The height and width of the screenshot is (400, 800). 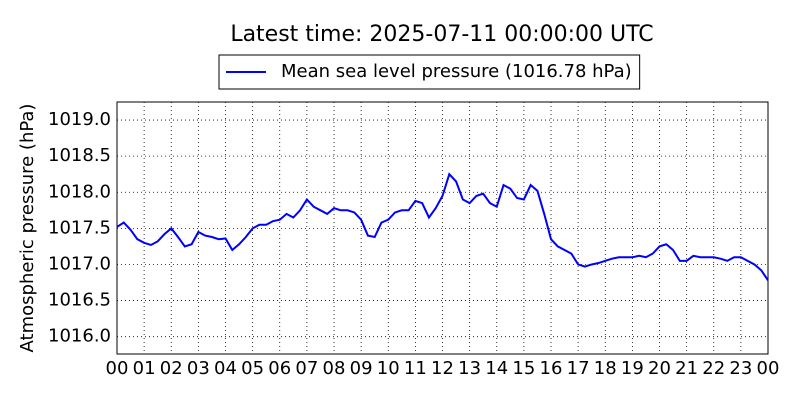 What do you see at coordinates (713, 368) in the screenshot?
I see `x-tick-label: 22` at bounding box center [713, 368].